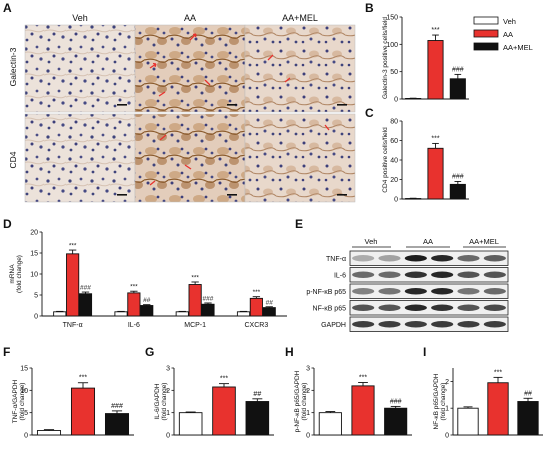 This screenshot has height=450, width=550. What do you see at coordinates (168, 436) in the screenshot?
I see `y-tick-label: 0` at bounding box center [168, 436].